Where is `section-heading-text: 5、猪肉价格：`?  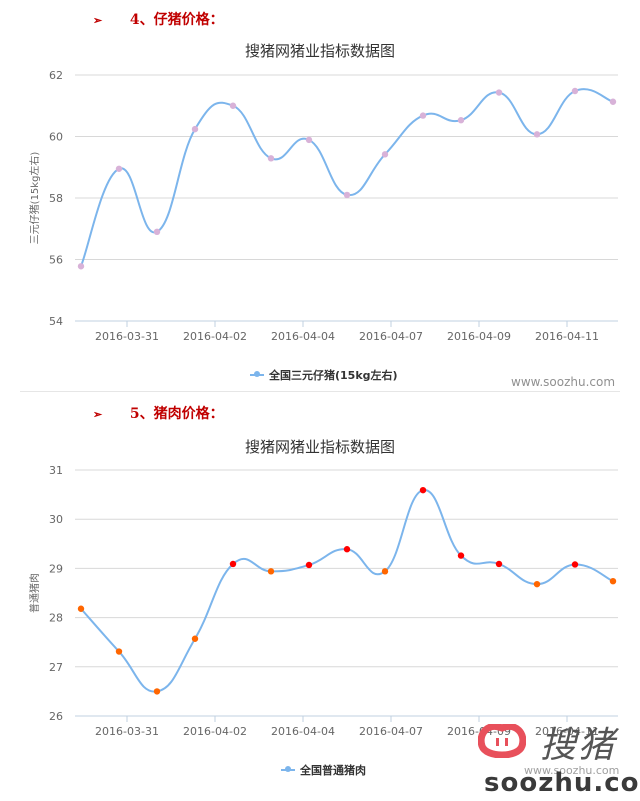
section-heading-text: 5、猪肉价格： is located at coordinates (176, 414).